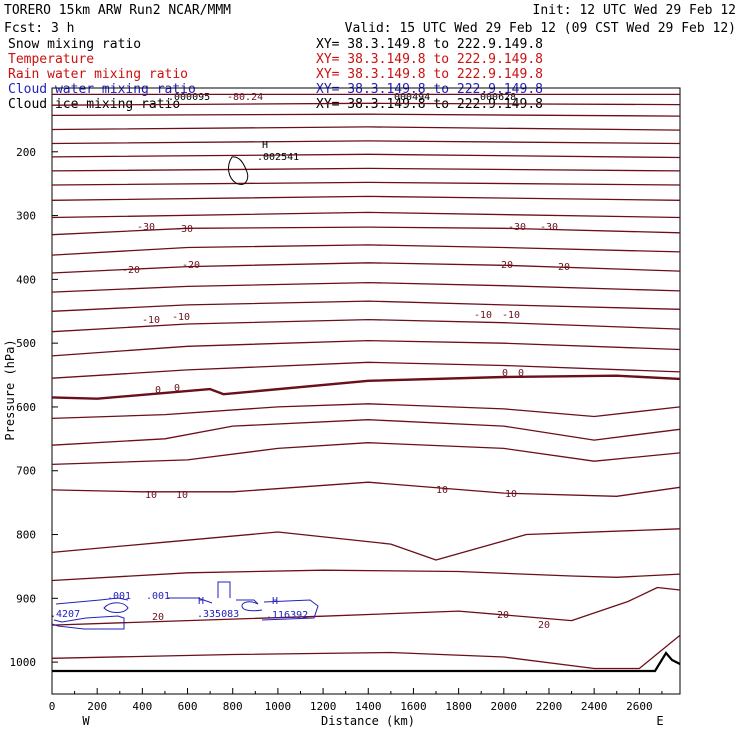 This screenshot has height=740, width=740. I want to click on y-tick-label: 300, so click(26, 216).